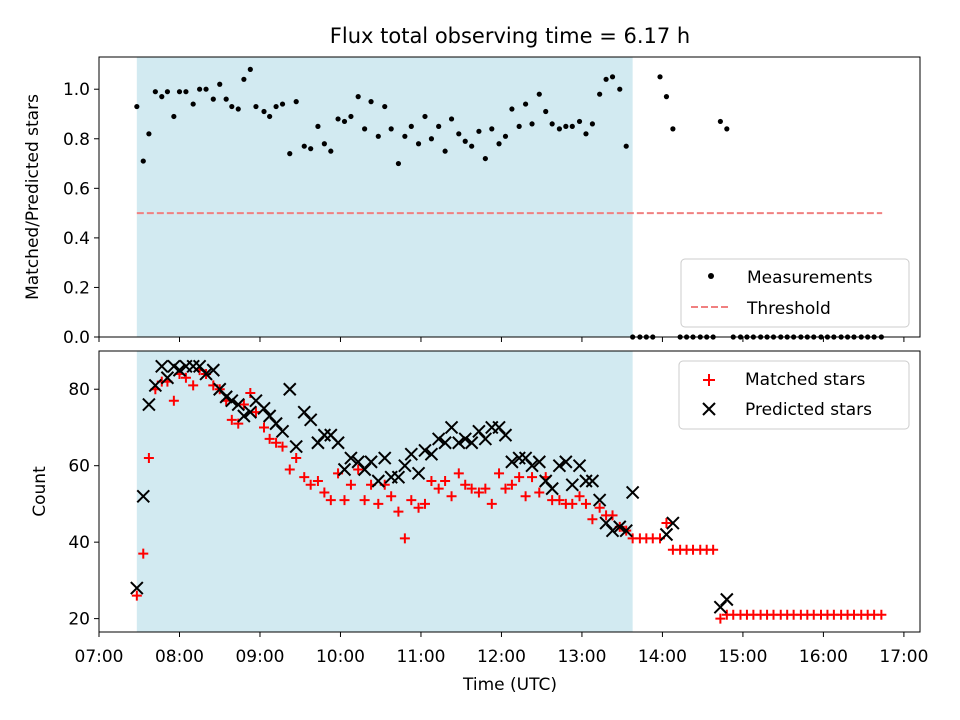 This screenshot has height=720, width=960. What do you see at coordinates (903, 657) in the screenshot?
I see `x-tick-label: 17:00` at bounding box center [903, 657].